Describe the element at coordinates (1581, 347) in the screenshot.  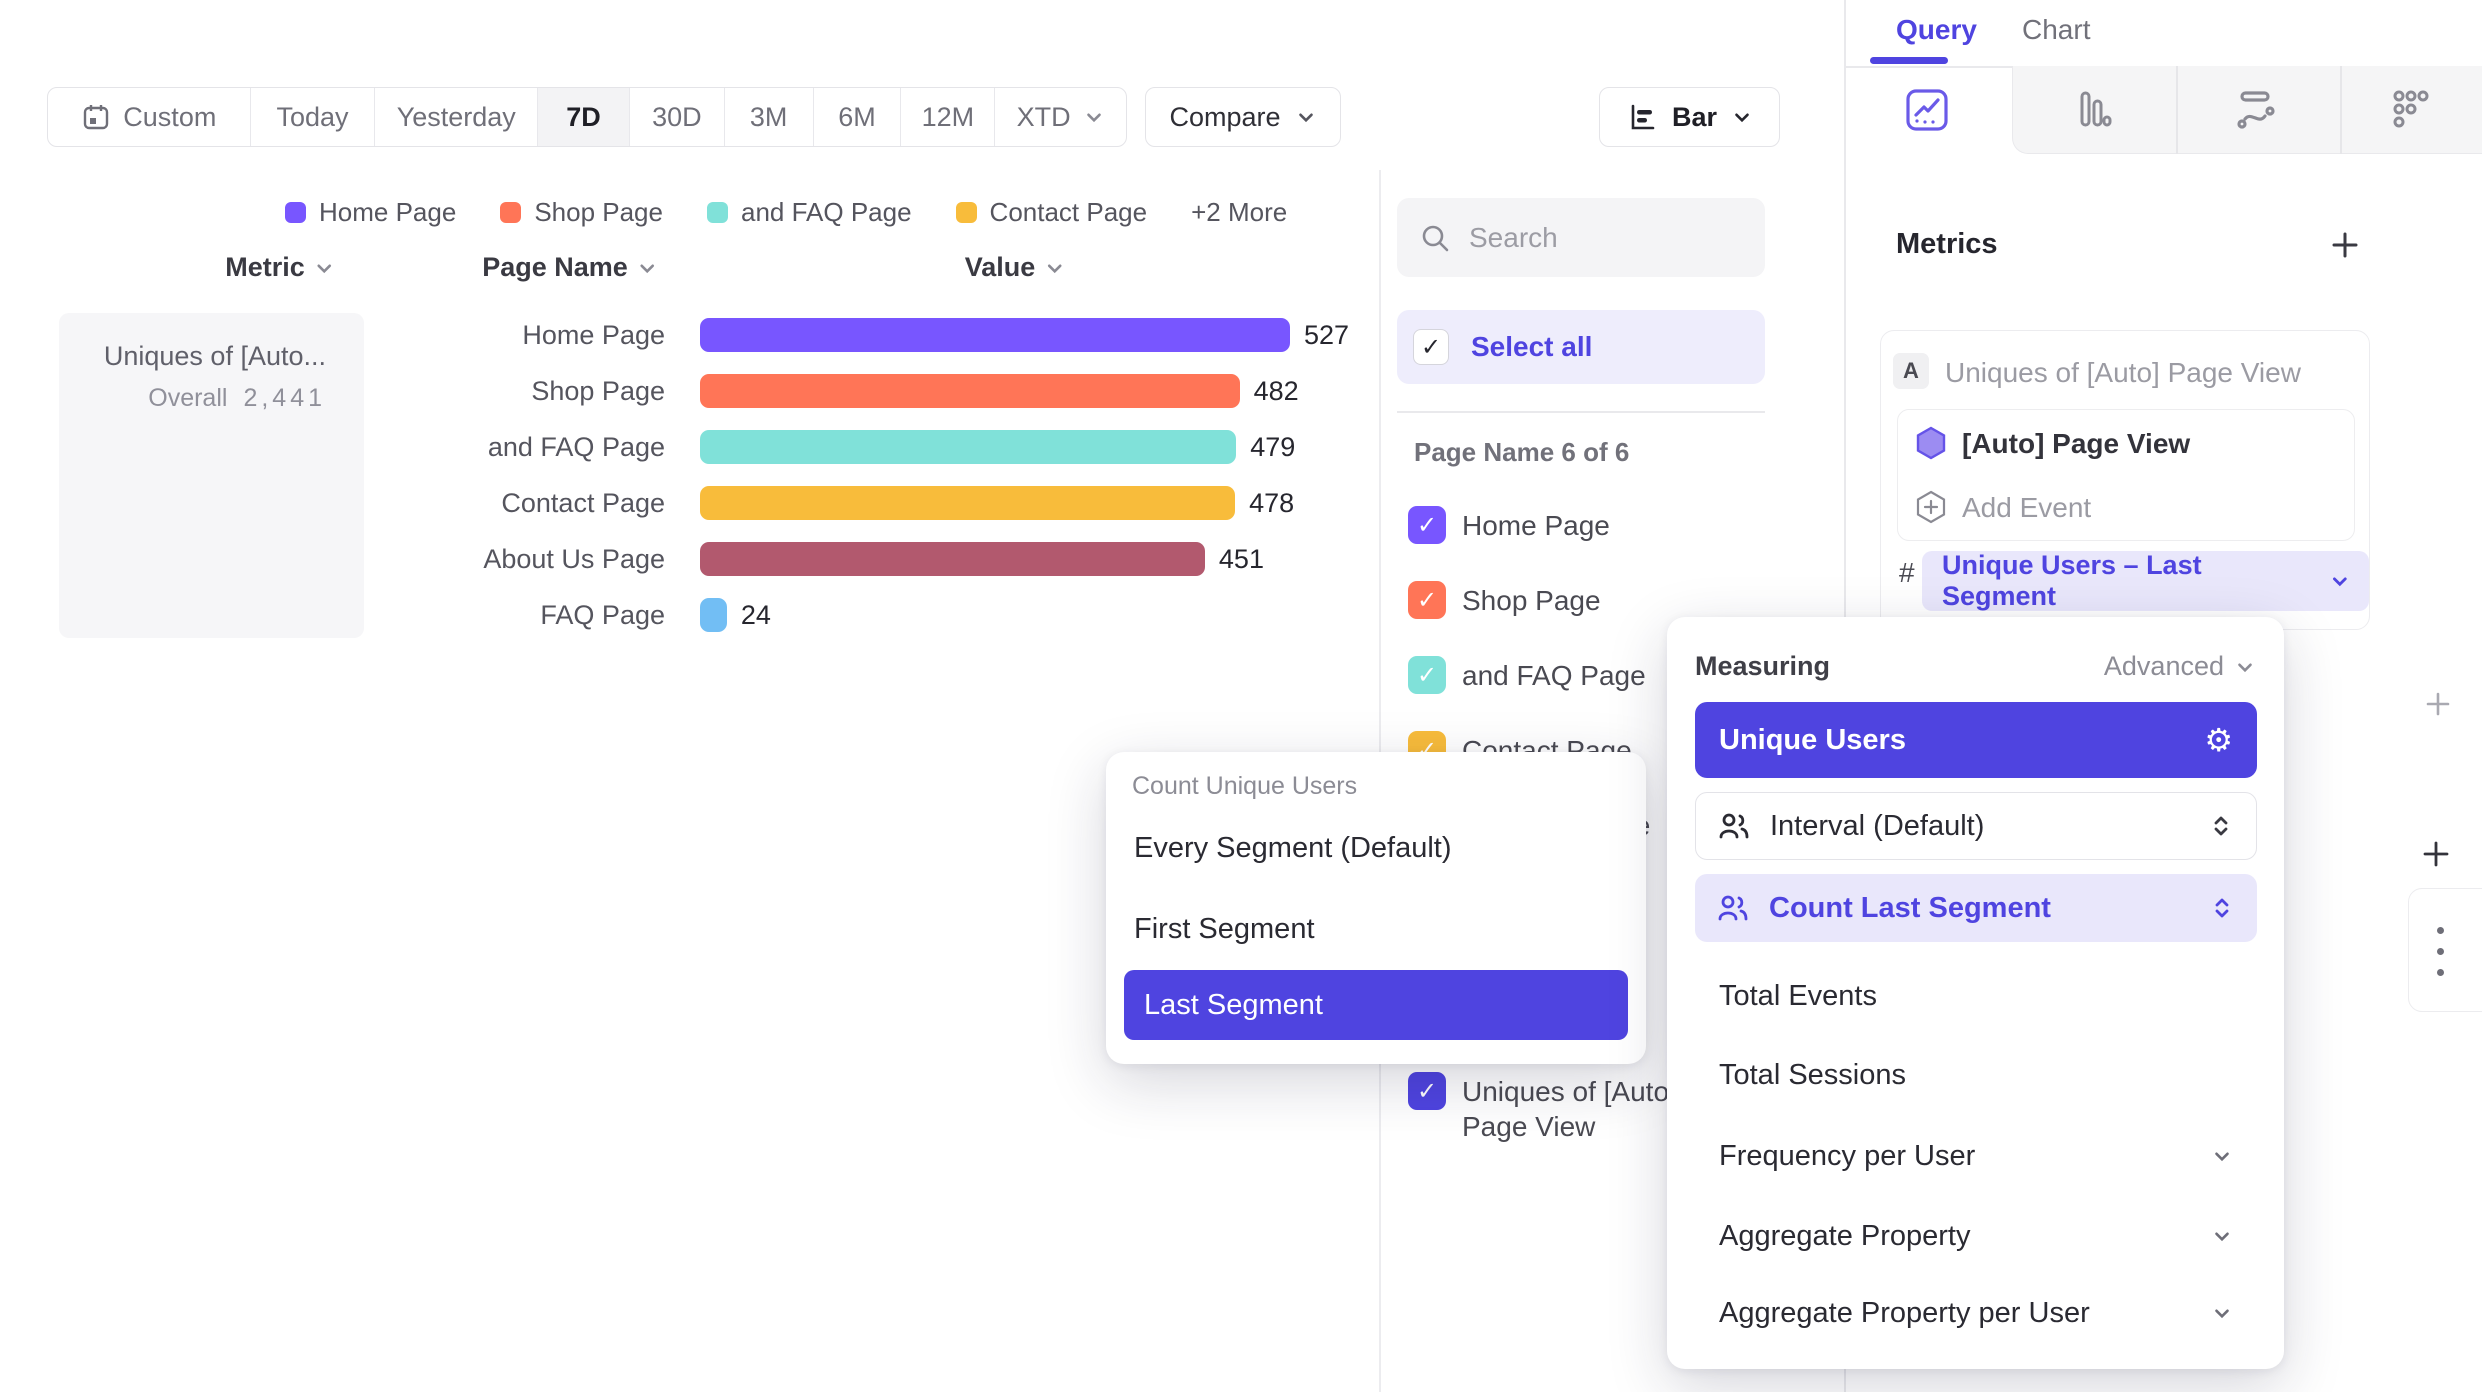
I see `select-all-row: ✓ Select all` at that location.